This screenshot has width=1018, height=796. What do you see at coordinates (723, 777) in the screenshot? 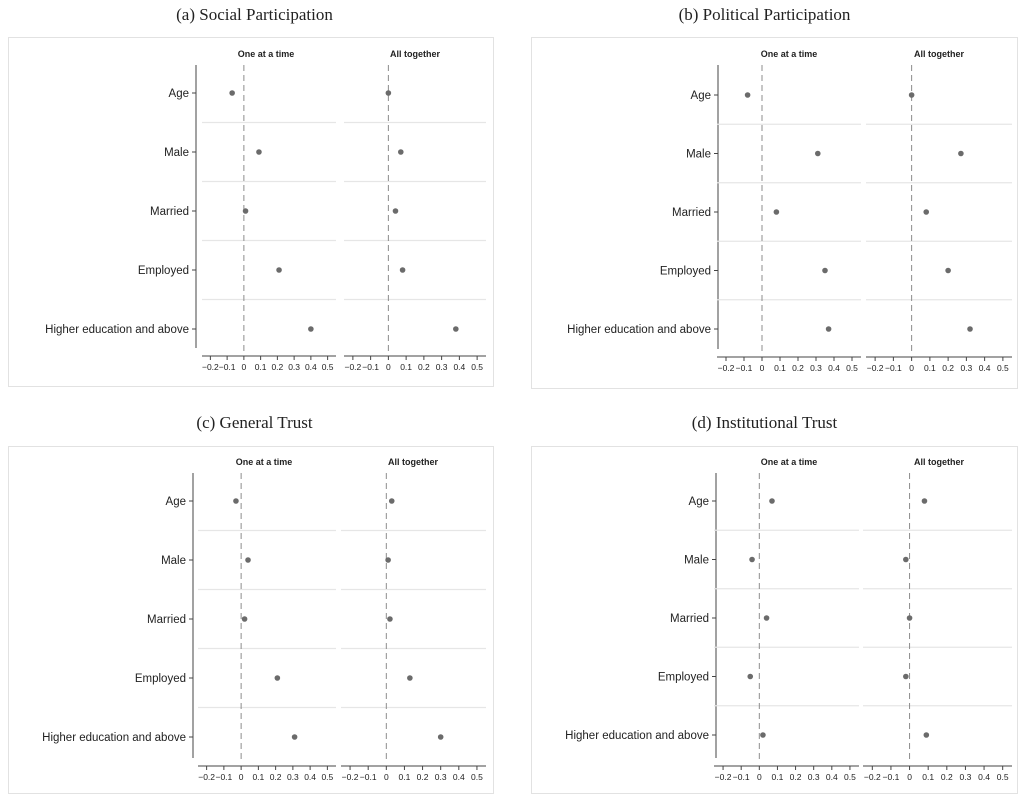
I see `x-tick-label-d-0-0: −0.2` at bounding box center [723, 777].